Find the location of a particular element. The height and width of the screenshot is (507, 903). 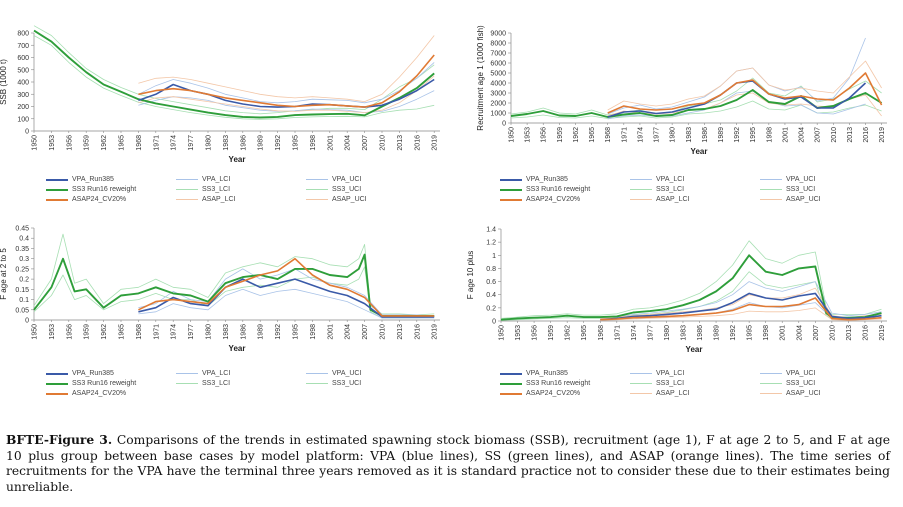

series-line-asap_lci is located at coordinates (286, 94).